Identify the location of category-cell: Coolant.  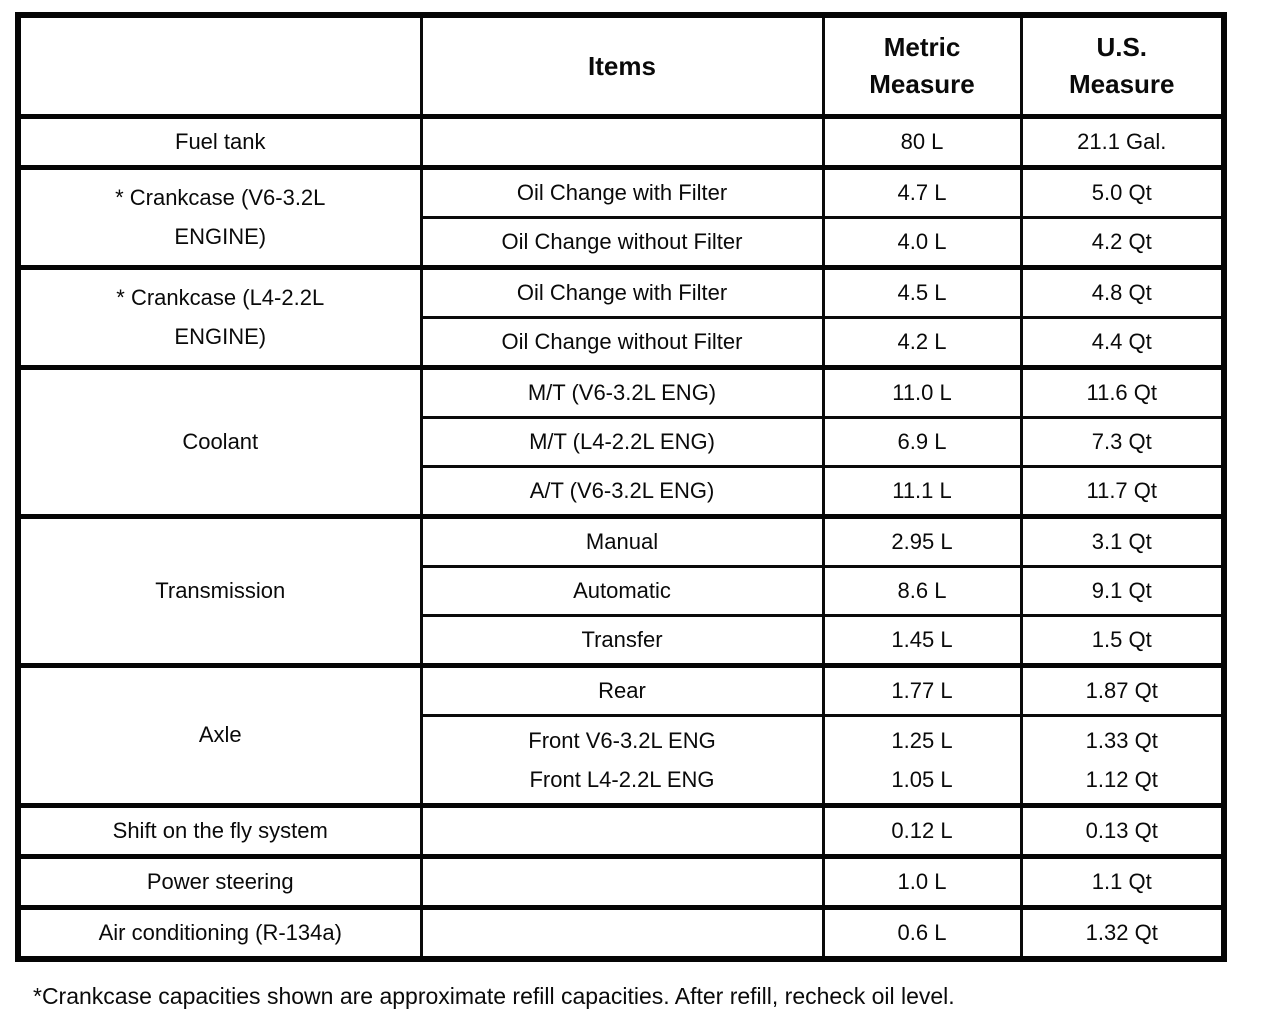
(219, 441).